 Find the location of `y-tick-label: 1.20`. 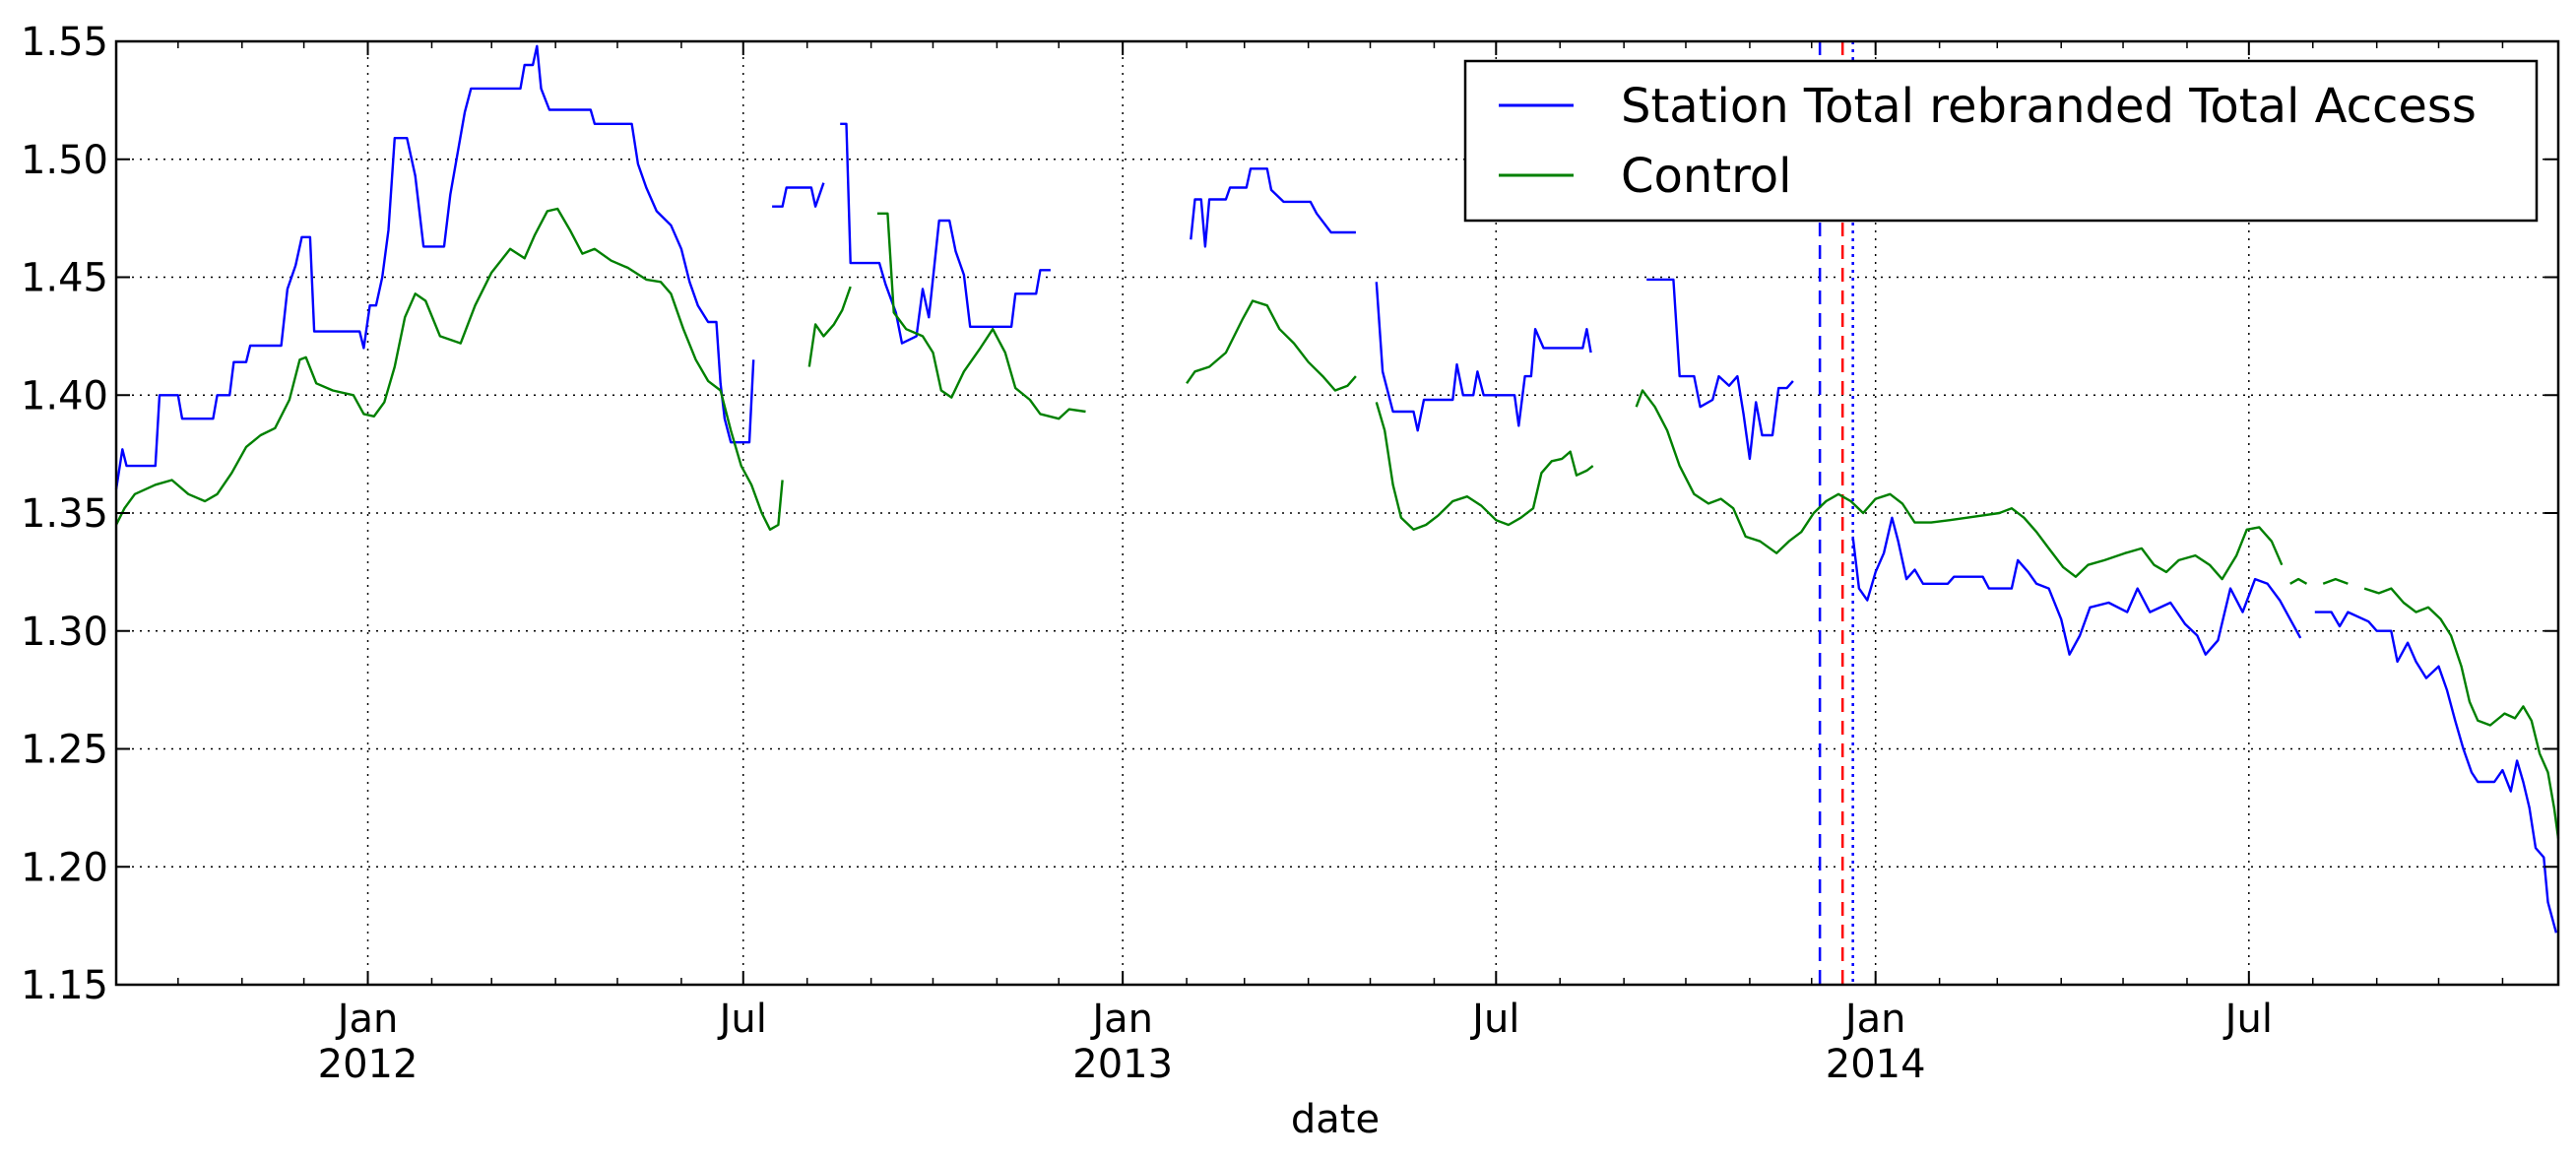

y-tick-label: 1.20 is located at coordinates (64, 867).